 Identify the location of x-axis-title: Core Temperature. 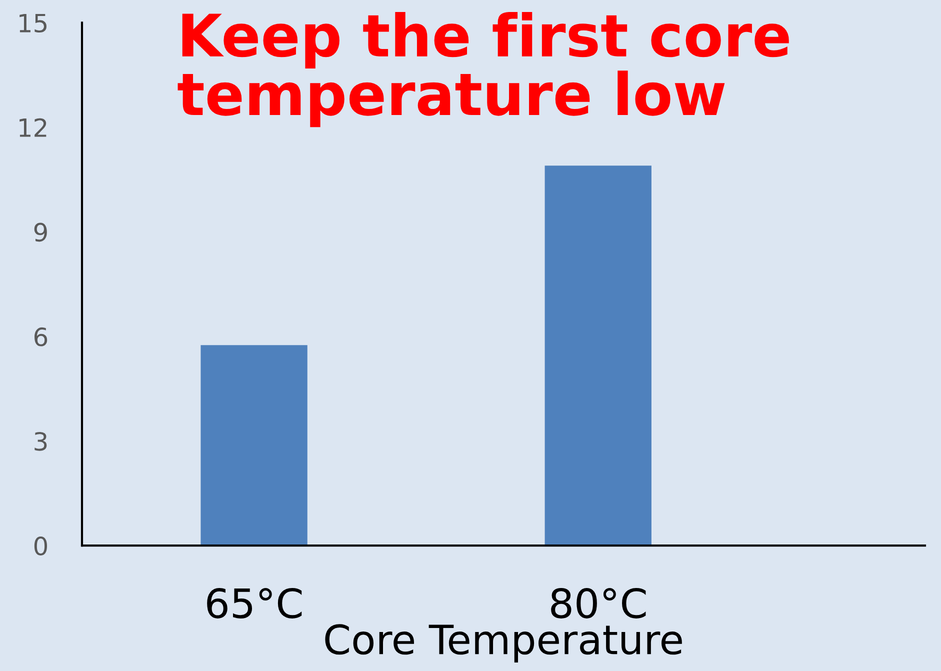
(503, 643).